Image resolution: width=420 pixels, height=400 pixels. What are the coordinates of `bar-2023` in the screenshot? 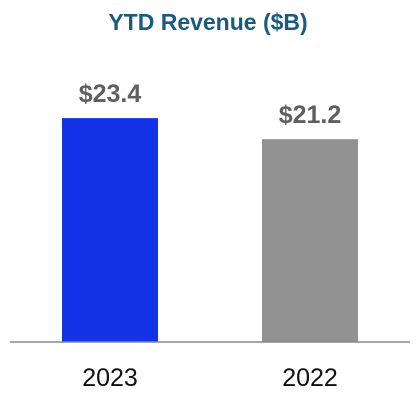 It's located at (110, 230).